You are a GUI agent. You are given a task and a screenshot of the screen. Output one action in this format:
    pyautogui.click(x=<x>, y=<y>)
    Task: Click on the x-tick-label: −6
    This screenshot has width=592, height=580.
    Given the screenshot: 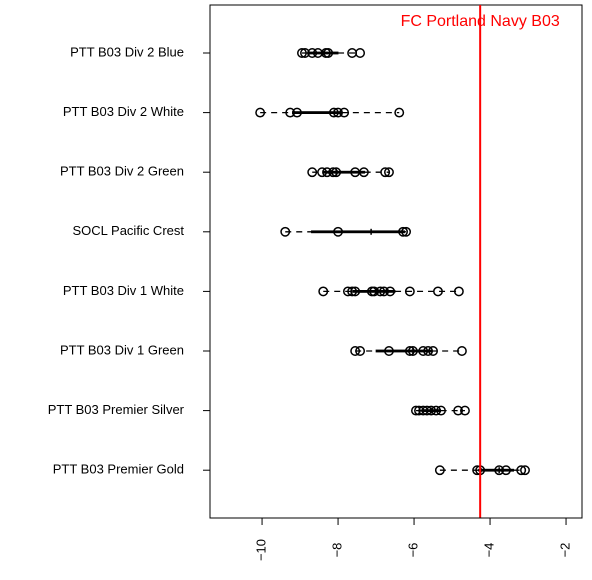 What is the action you would take?
    pyautogui.click(x=412, y=550)
    